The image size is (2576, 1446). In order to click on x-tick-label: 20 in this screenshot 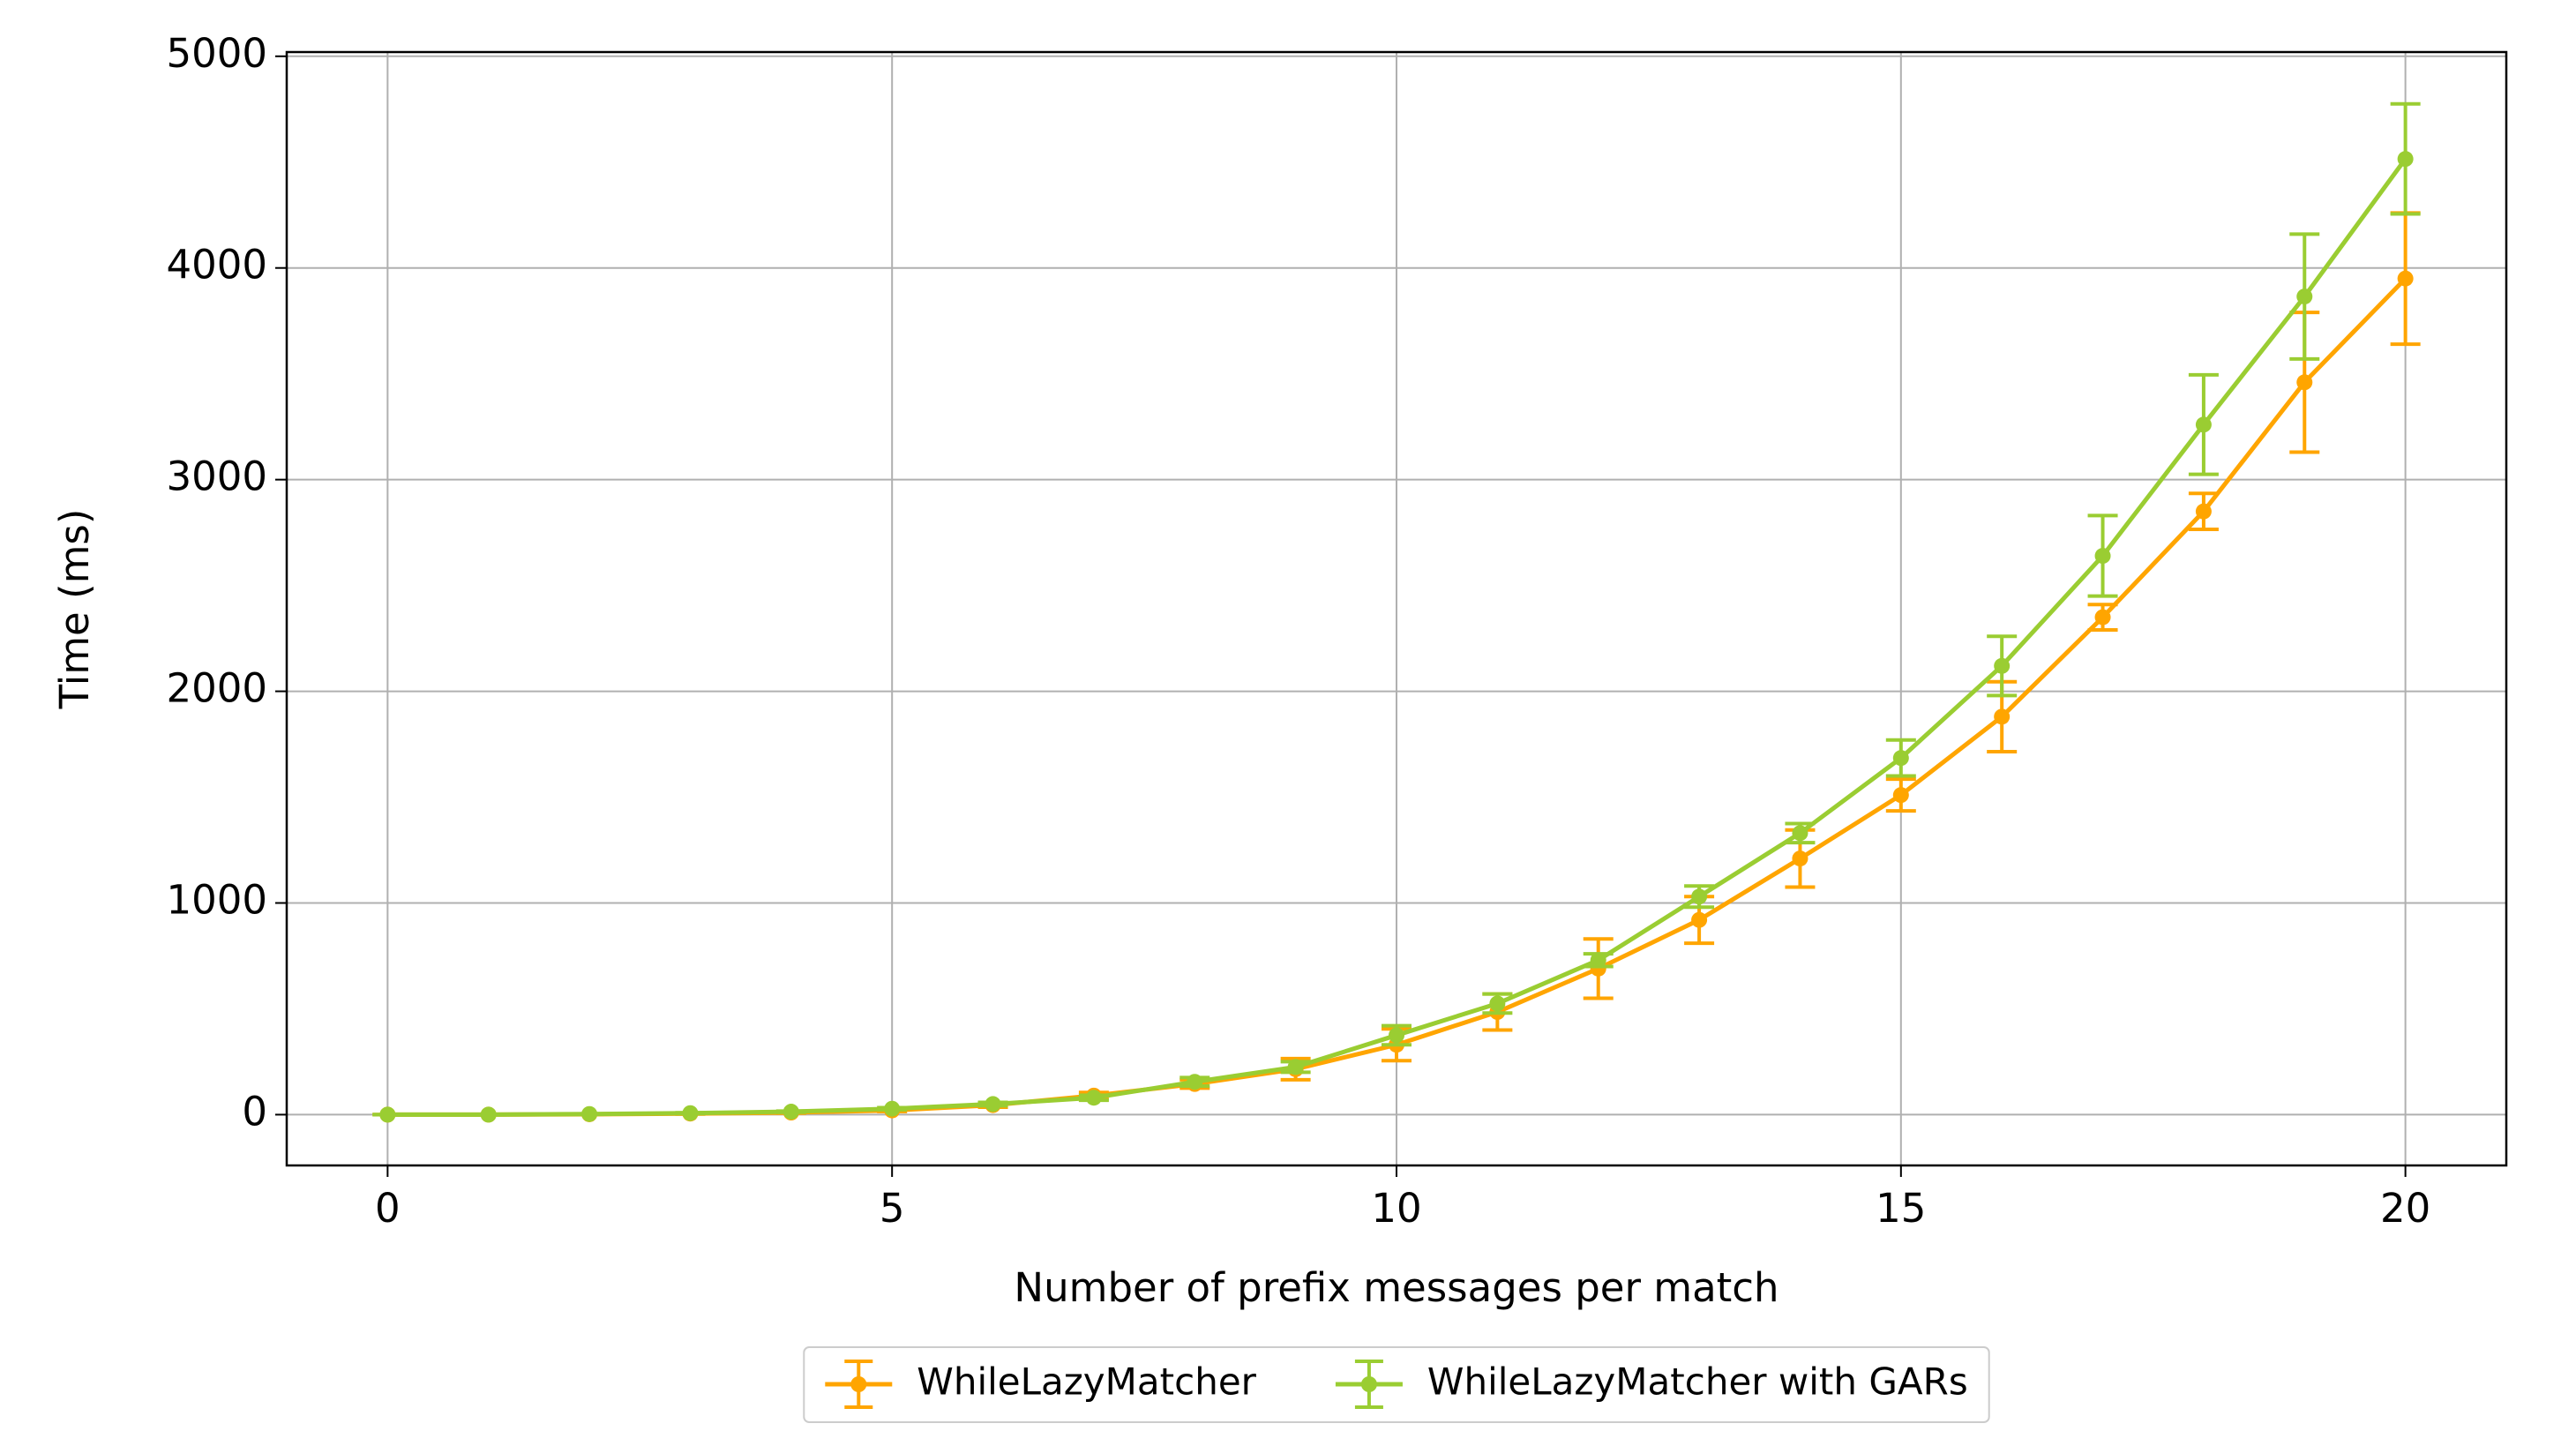, I will do `click(2405, 1208)`.